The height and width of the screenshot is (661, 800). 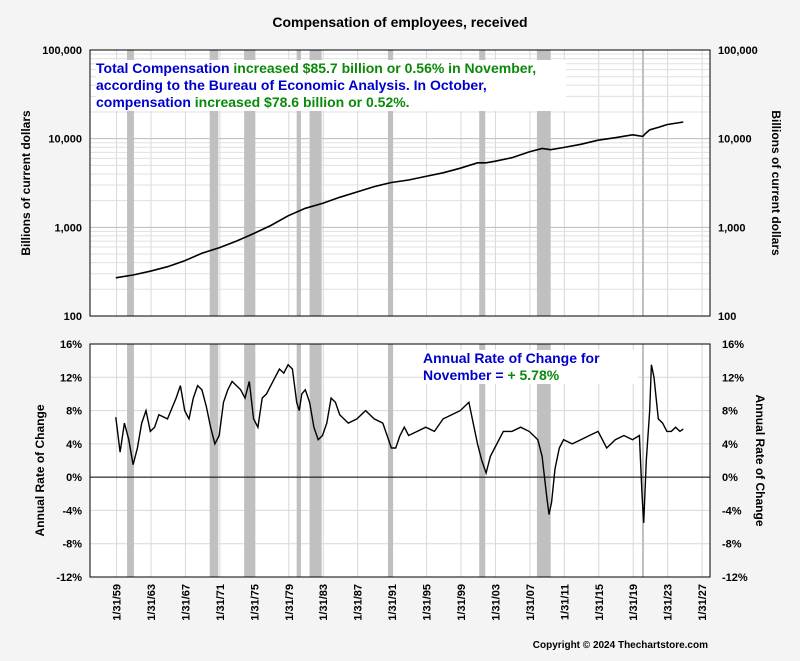 What do you see at coordinates (735, 140) in the screenshot?
I see `top-ytick-right: 10,000` at bounding box center [735, 140].